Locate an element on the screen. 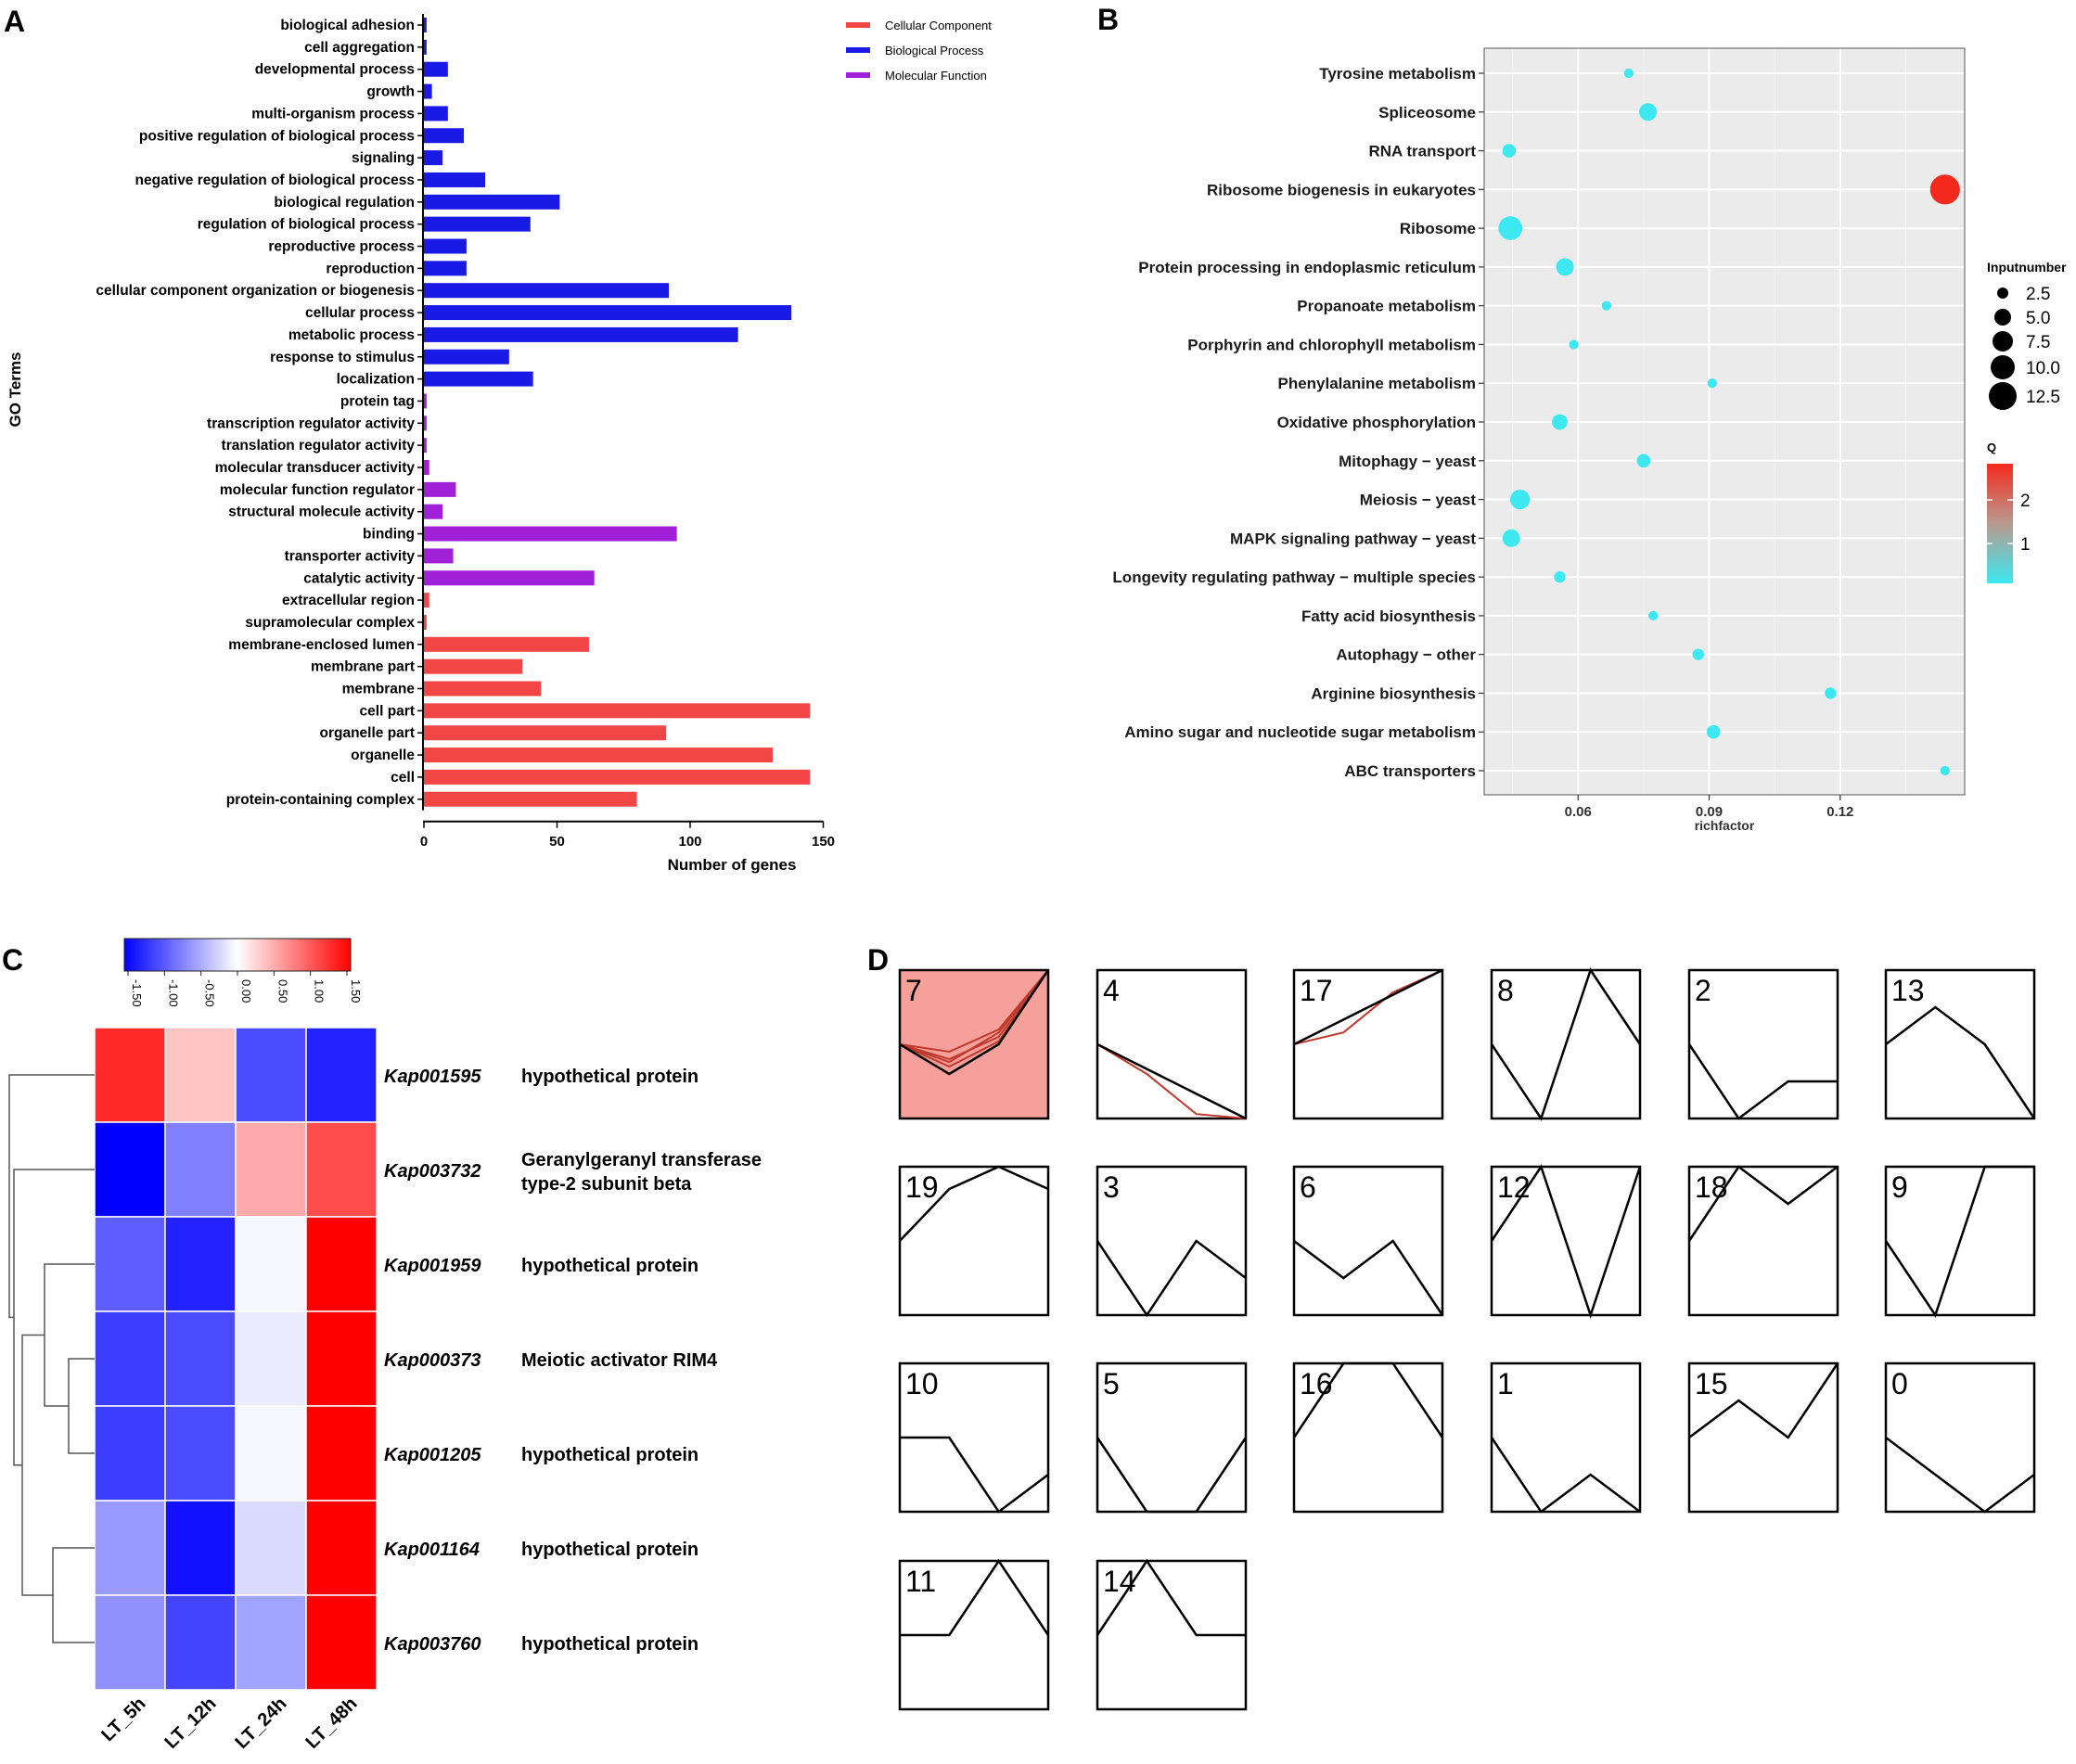  go-term-label: structural molecule activity is located at coordinates (321, 512).